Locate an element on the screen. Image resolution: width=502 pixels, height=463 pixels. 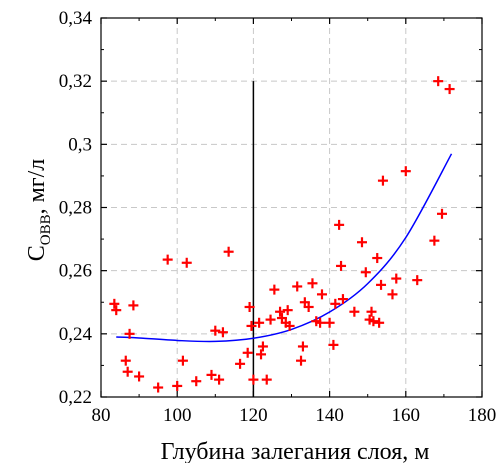
x-tick-label: 140 is located at coordinates (329, 415).